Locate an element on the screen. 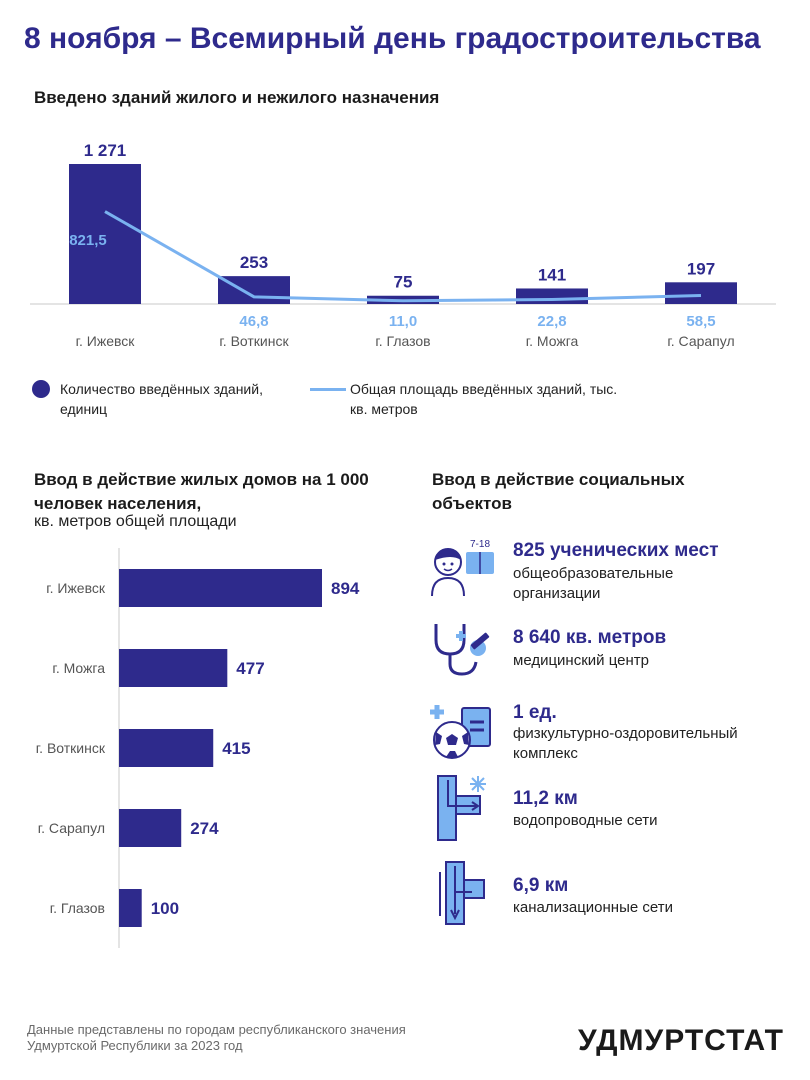  line-value-label: 821,5 is located at coordinates (88, 240).